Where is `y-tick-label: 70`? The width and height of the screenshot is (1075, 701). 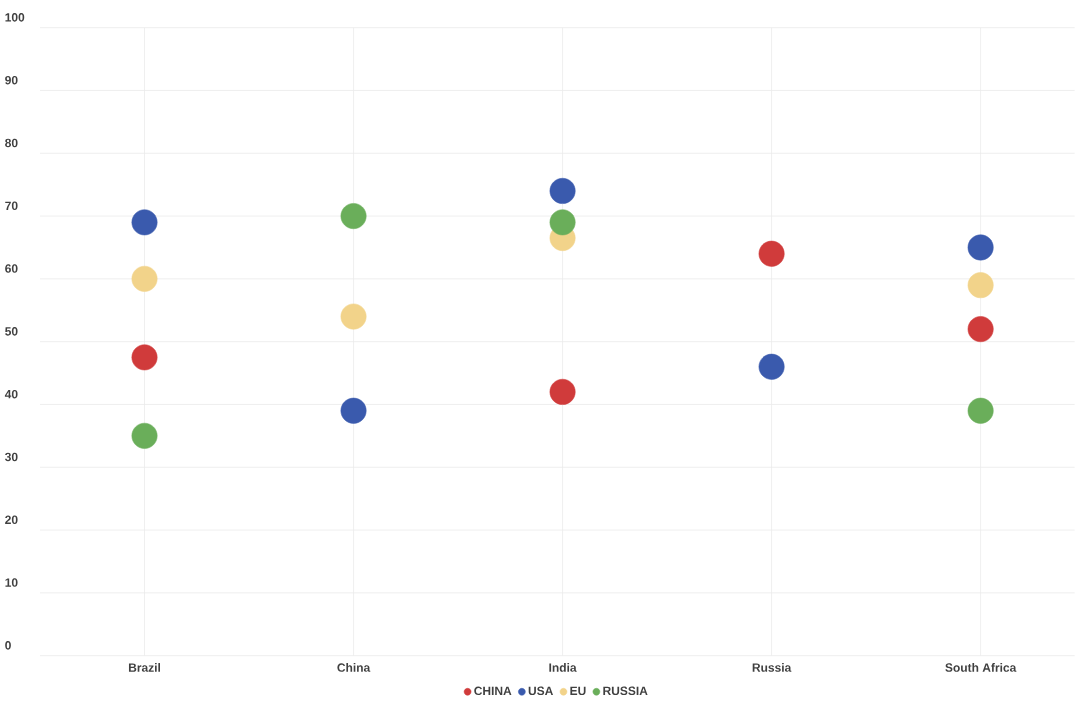
y-tick-label: 70 is located at coordinates (11, 206).